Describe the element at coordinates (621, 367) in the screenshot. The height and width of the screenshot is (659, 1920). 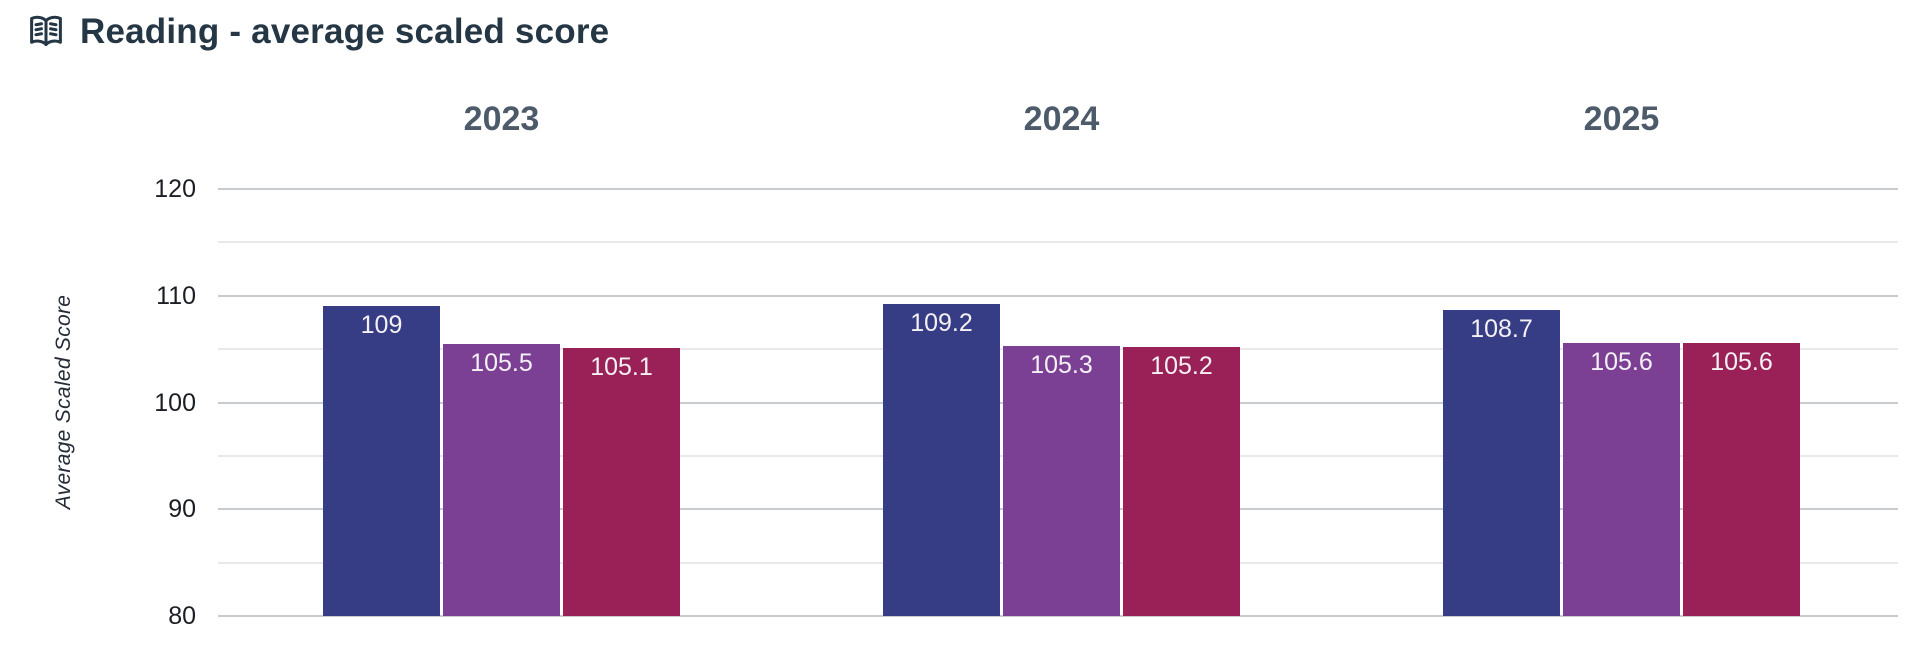
I see `bar-value-label: 105.1` at that location.